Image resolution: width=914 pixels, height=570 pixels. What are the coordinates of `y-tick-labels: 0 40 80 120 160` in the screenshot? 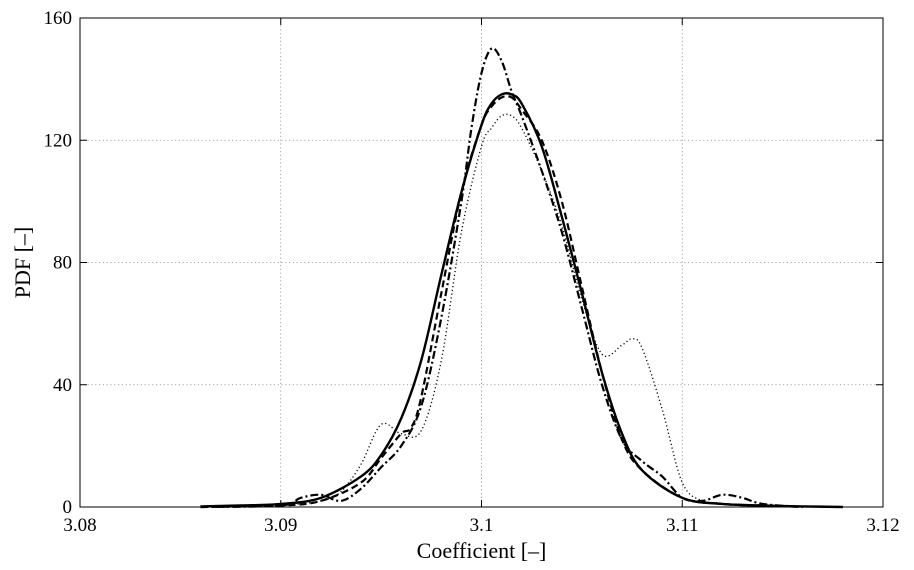 It's located at (58, 263).